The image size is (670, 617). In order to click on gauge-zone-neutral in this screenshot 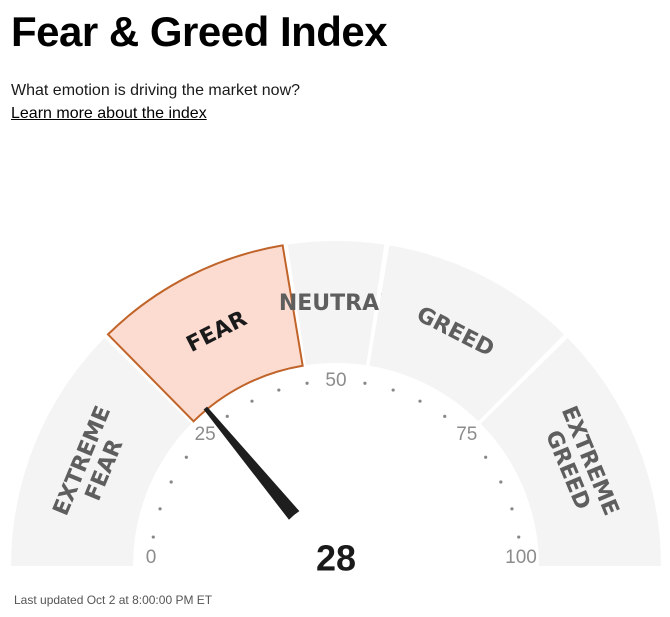, I will do `click(336, 303)`.